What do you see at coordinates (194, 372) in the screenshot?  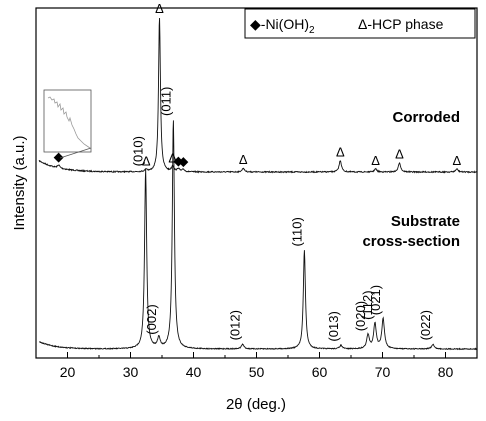 I see `x-tick-label: 40` at bounding box center [194, 372].